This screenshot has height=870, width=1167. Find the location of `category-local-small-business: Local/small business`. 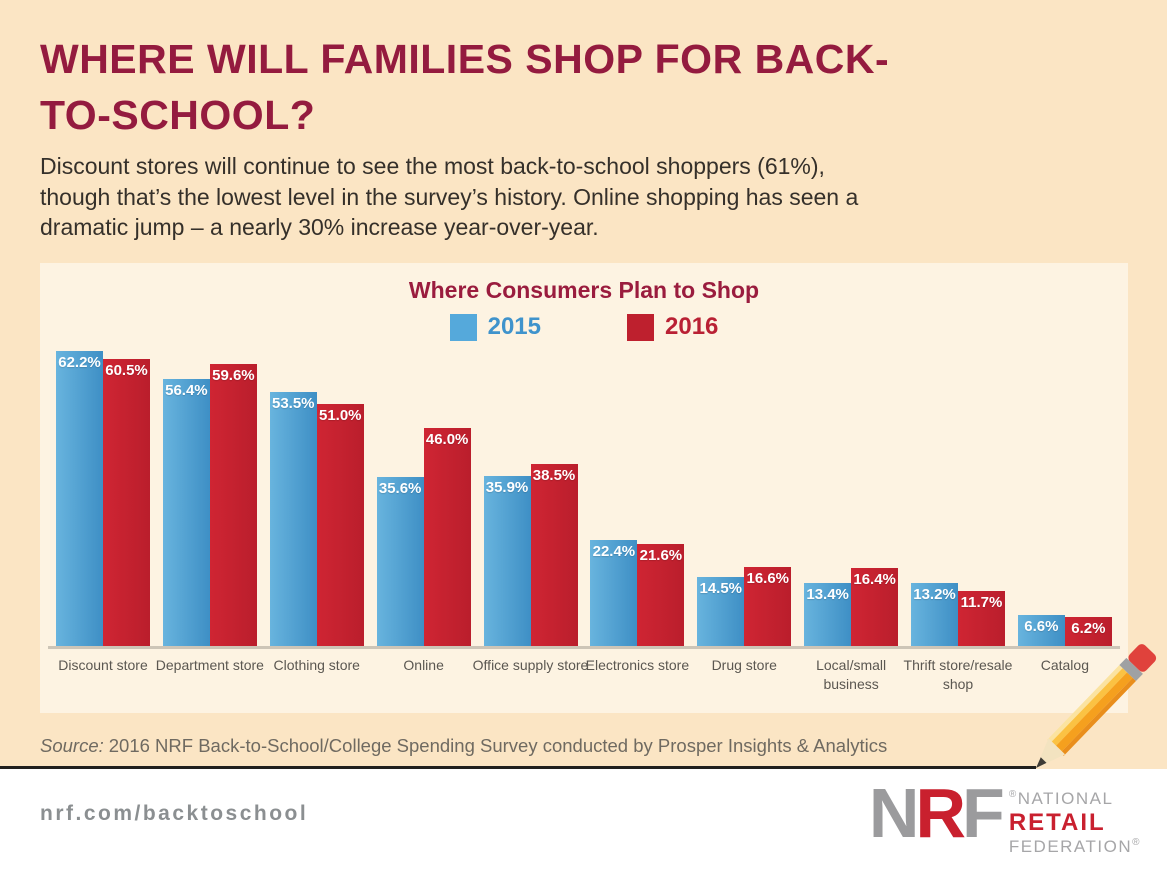

category-local-small-business: Local/small business is located at coordinates (851, 687).